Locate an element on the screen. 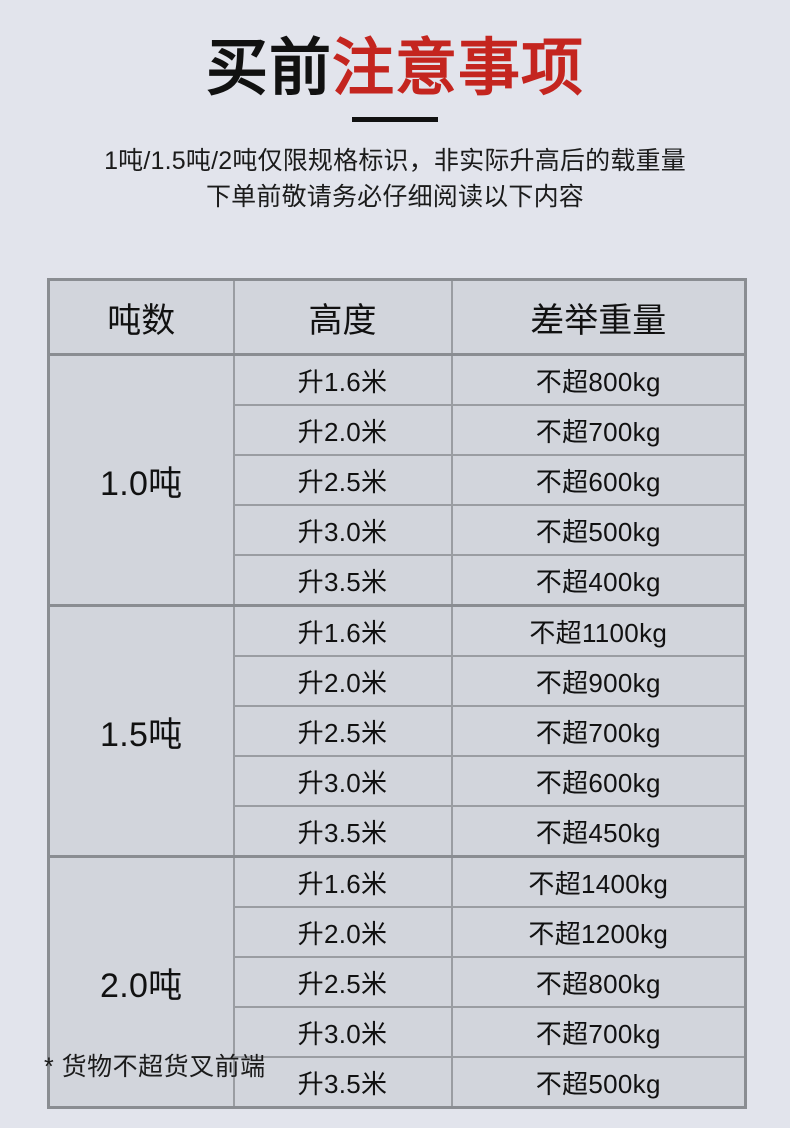  table-row: 升2.0米 不超900kg is located at coordinates (398, 681).